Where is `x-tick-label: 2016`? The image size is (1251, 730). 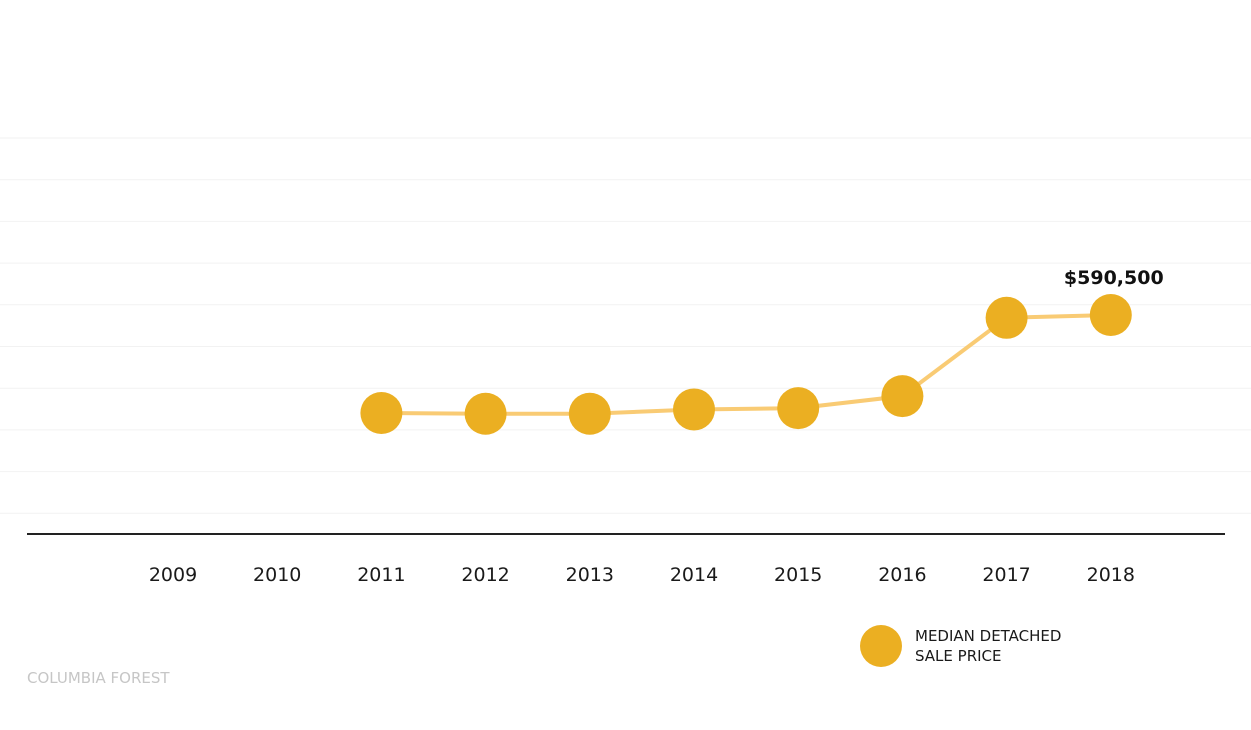 x-tick-label: 2016 is located at coordinates (902, 575).